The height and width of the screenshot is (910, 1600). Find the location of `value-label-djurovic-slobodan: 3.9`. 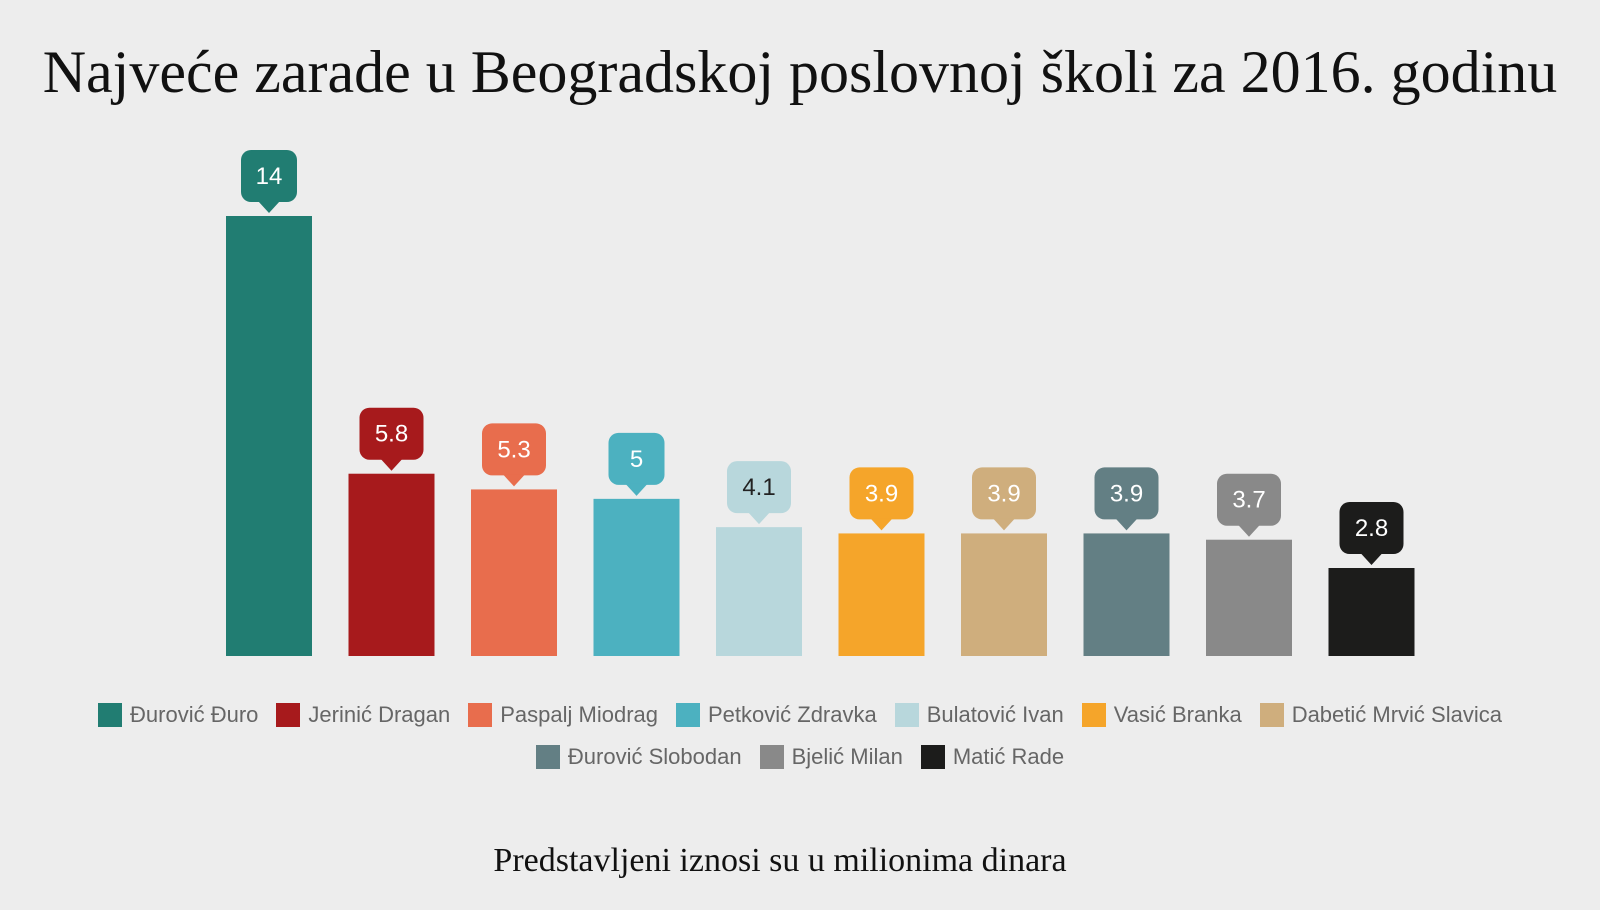

value-label-djurovic-slobodan: 3.9 is located at coordinates (1126, 493).